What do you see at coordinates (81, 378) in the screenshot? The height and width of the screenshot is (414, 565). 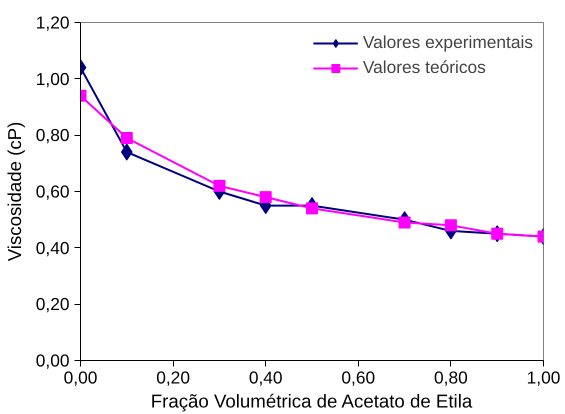 I see `x-tick-label: 0,00` at bounding box center [81, 378].